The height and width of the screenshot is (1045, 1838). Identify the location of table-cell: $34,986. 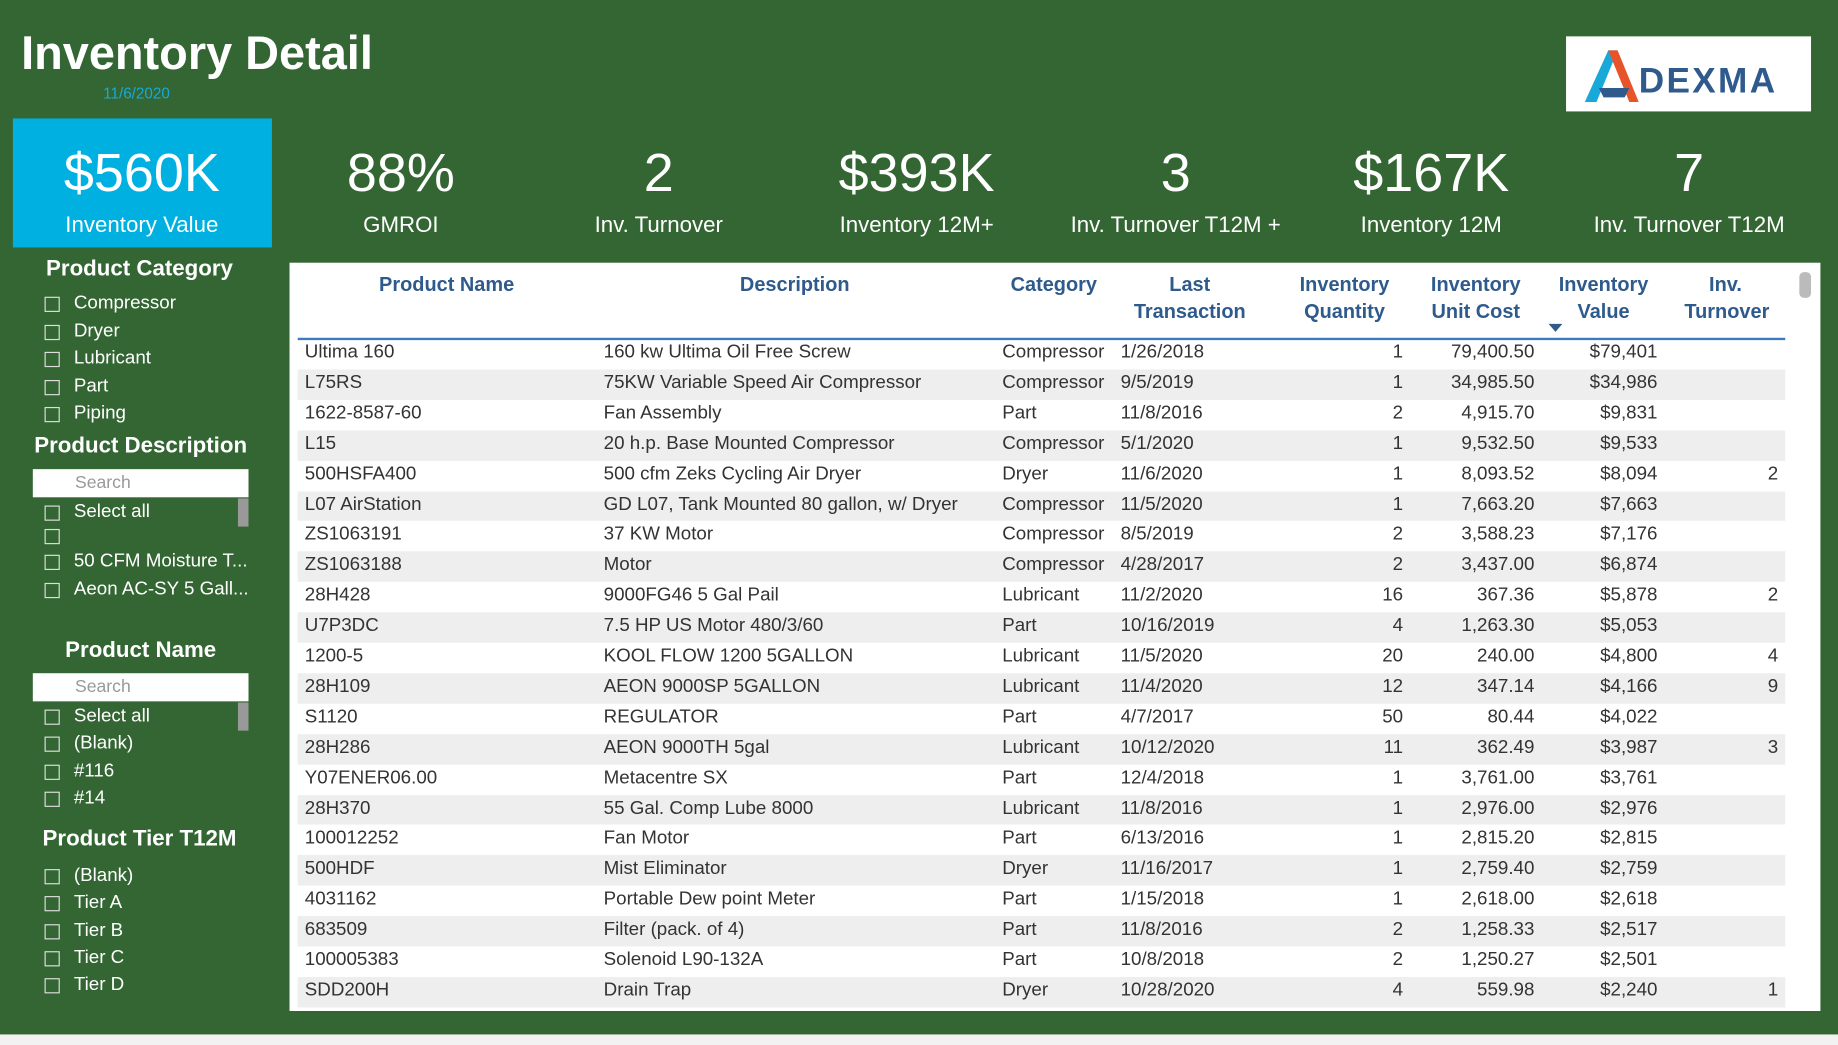
(1623, 382).